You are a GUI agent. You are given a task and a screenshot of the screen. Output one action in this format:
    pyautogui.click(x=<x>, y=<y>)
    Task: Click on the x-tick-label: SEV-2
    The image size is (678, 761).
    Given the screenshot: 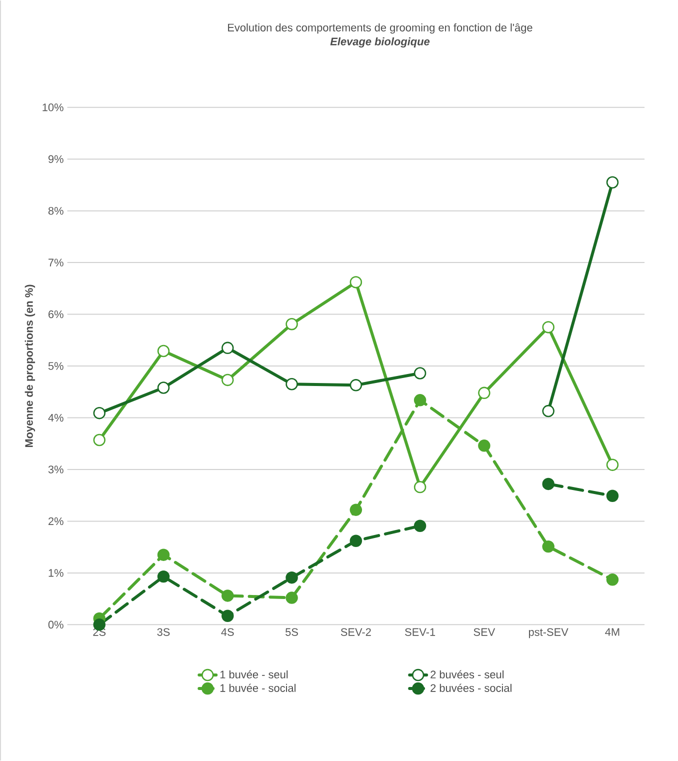 What is the action you would take?
    pyautogui.click(x=356, y=632)
    